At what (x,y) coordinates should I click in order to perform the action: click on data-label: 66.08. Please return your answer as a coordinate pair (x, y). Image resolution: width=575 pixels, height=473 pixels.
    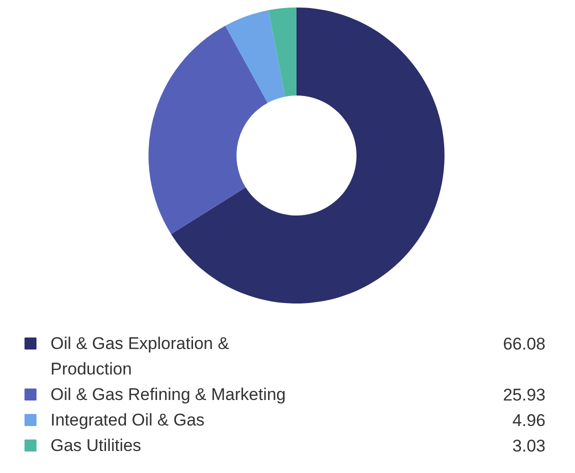
    Looking at the image, I should click on (524, 344).